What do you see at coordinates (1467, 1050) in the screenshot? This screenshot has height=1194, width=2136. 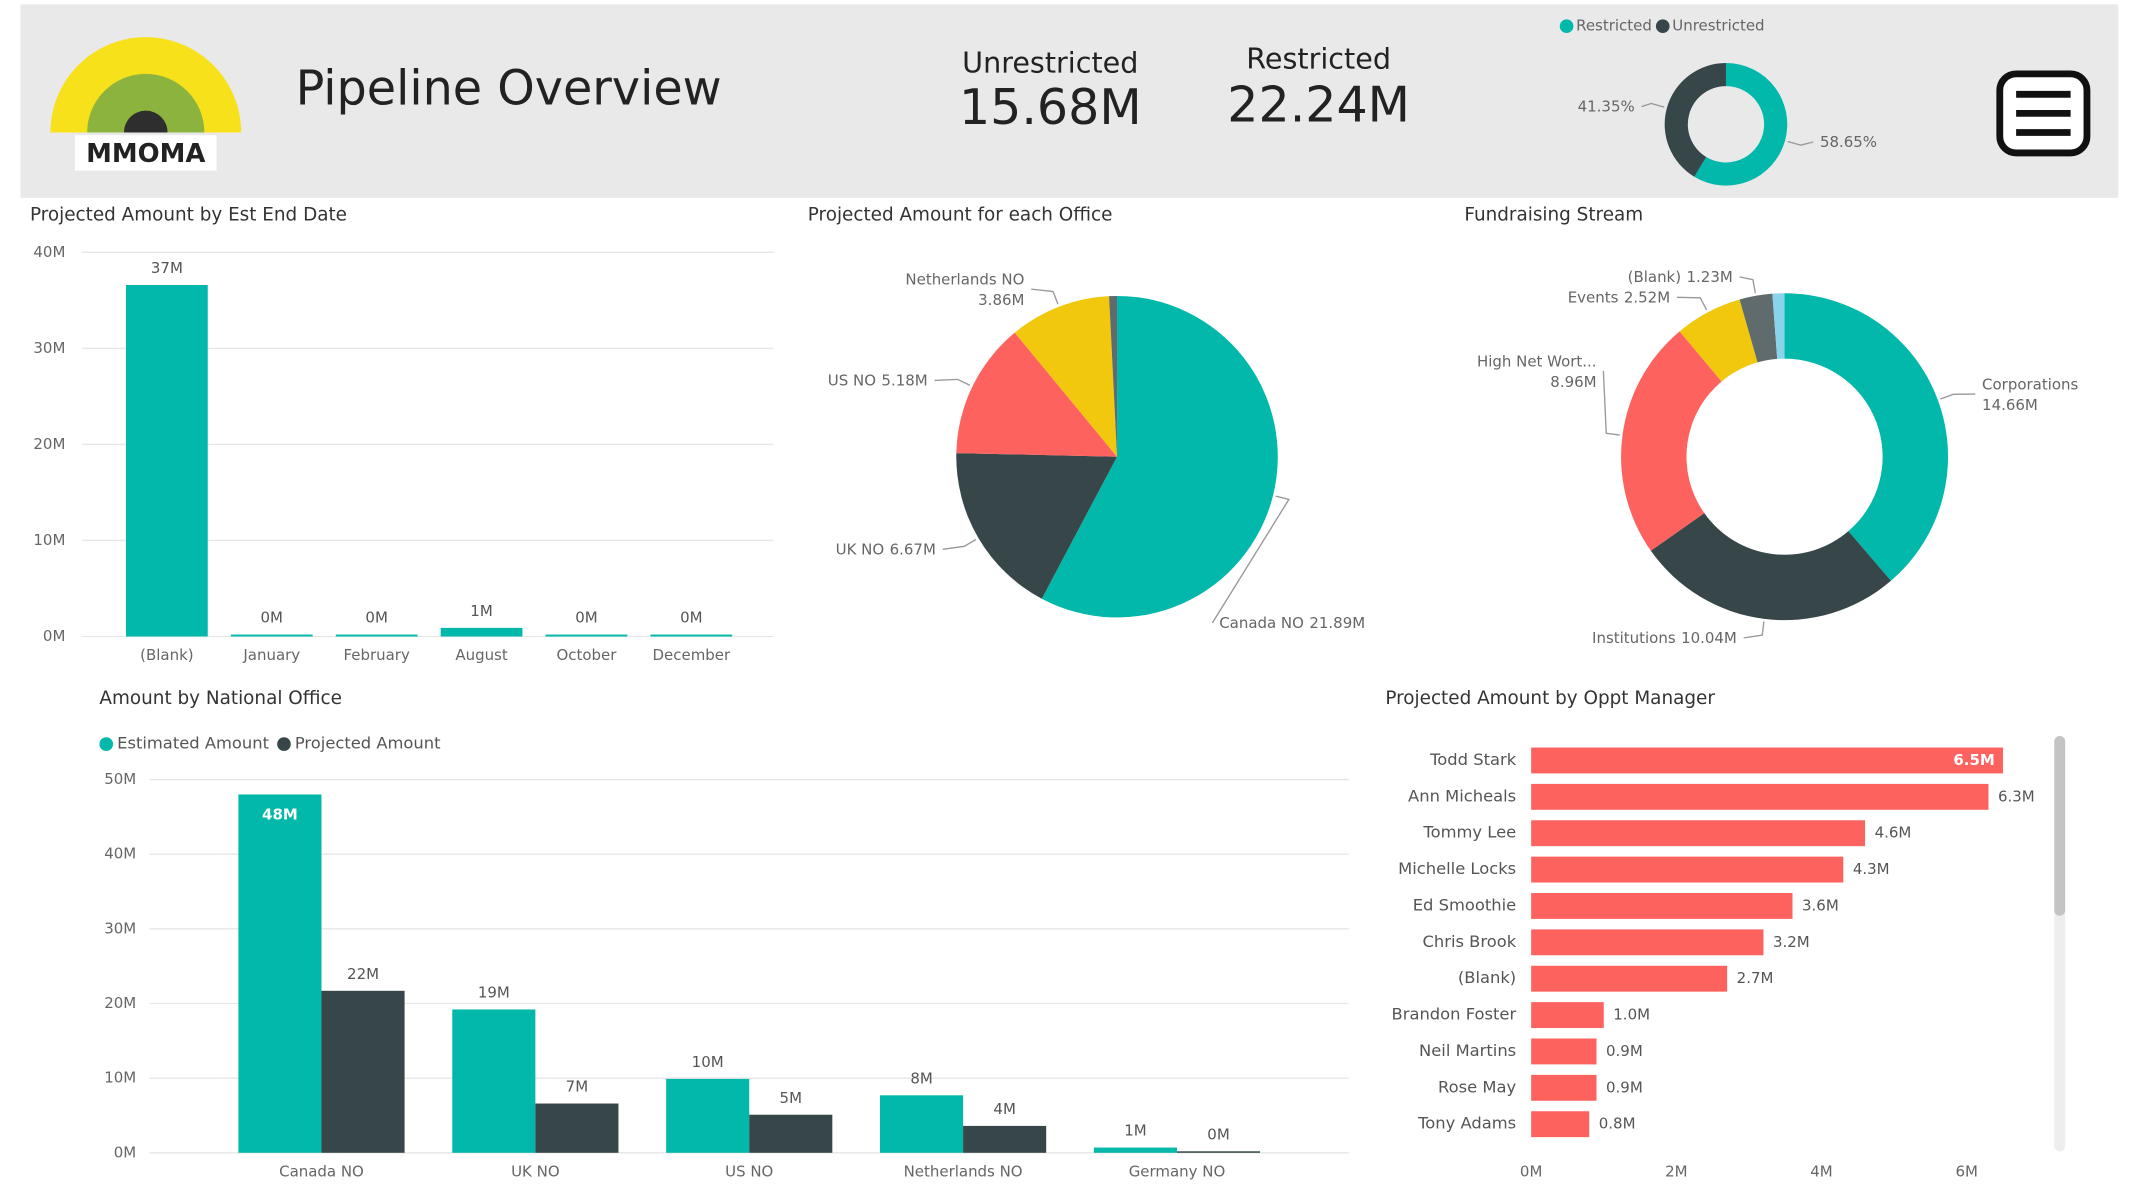 I see `y-tick-label: Neil Martins` at bounding box center [1467, 1050].